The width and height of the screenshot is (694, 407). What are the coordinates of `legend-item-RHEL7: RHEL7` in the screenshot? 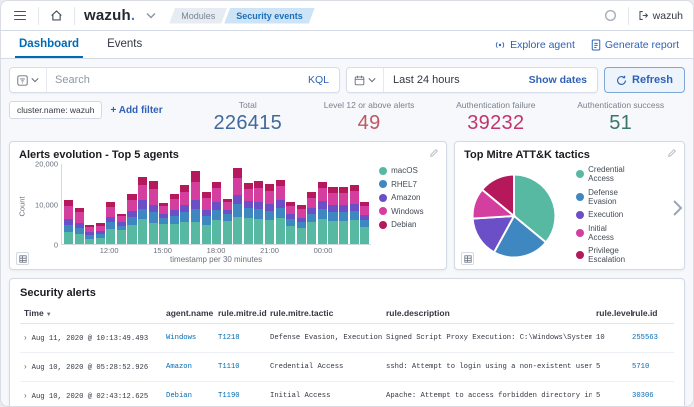 It's located at (408, 184).